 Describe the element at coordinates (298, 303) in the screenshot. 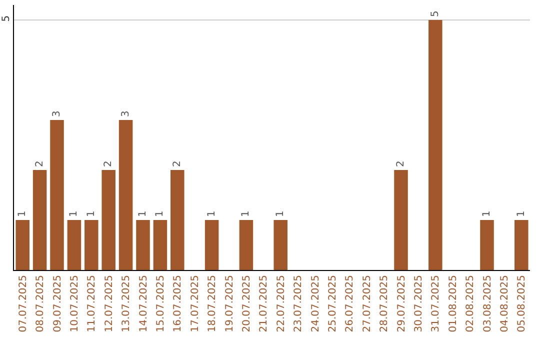

I see `x-tick-label: 23.07.2025` at that location.